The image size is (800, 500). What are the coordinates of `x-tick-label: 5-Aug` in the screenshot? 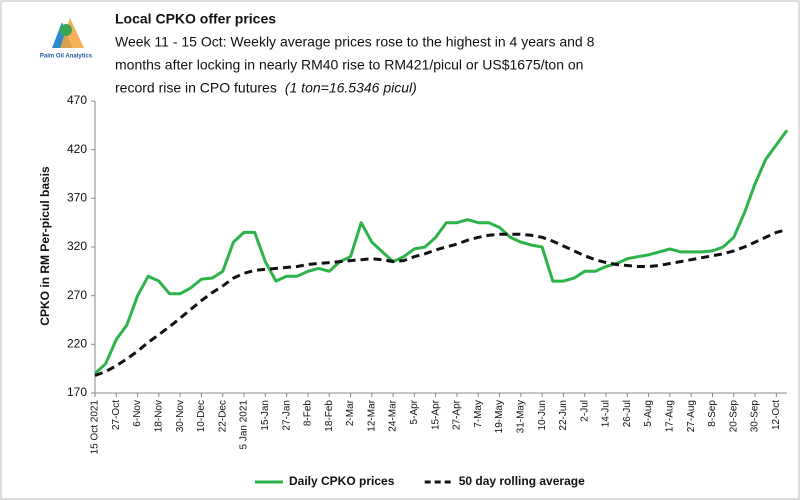 It's located at (648, 413).